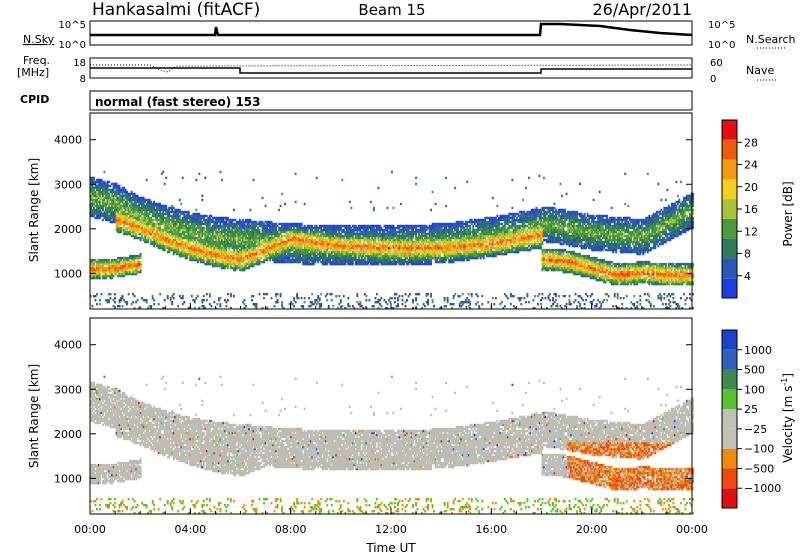  I want to click on cpid-label: CPID, so click(34, 99).